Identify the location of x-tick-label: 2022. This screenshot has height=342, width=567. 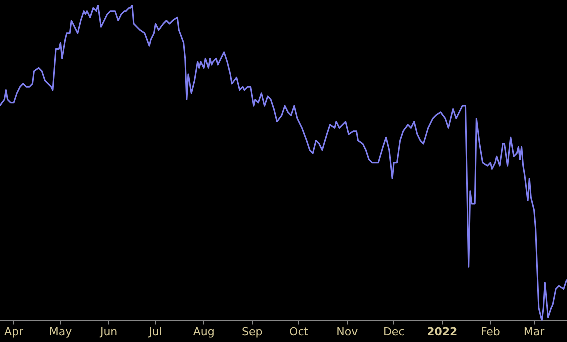
(442, 331).